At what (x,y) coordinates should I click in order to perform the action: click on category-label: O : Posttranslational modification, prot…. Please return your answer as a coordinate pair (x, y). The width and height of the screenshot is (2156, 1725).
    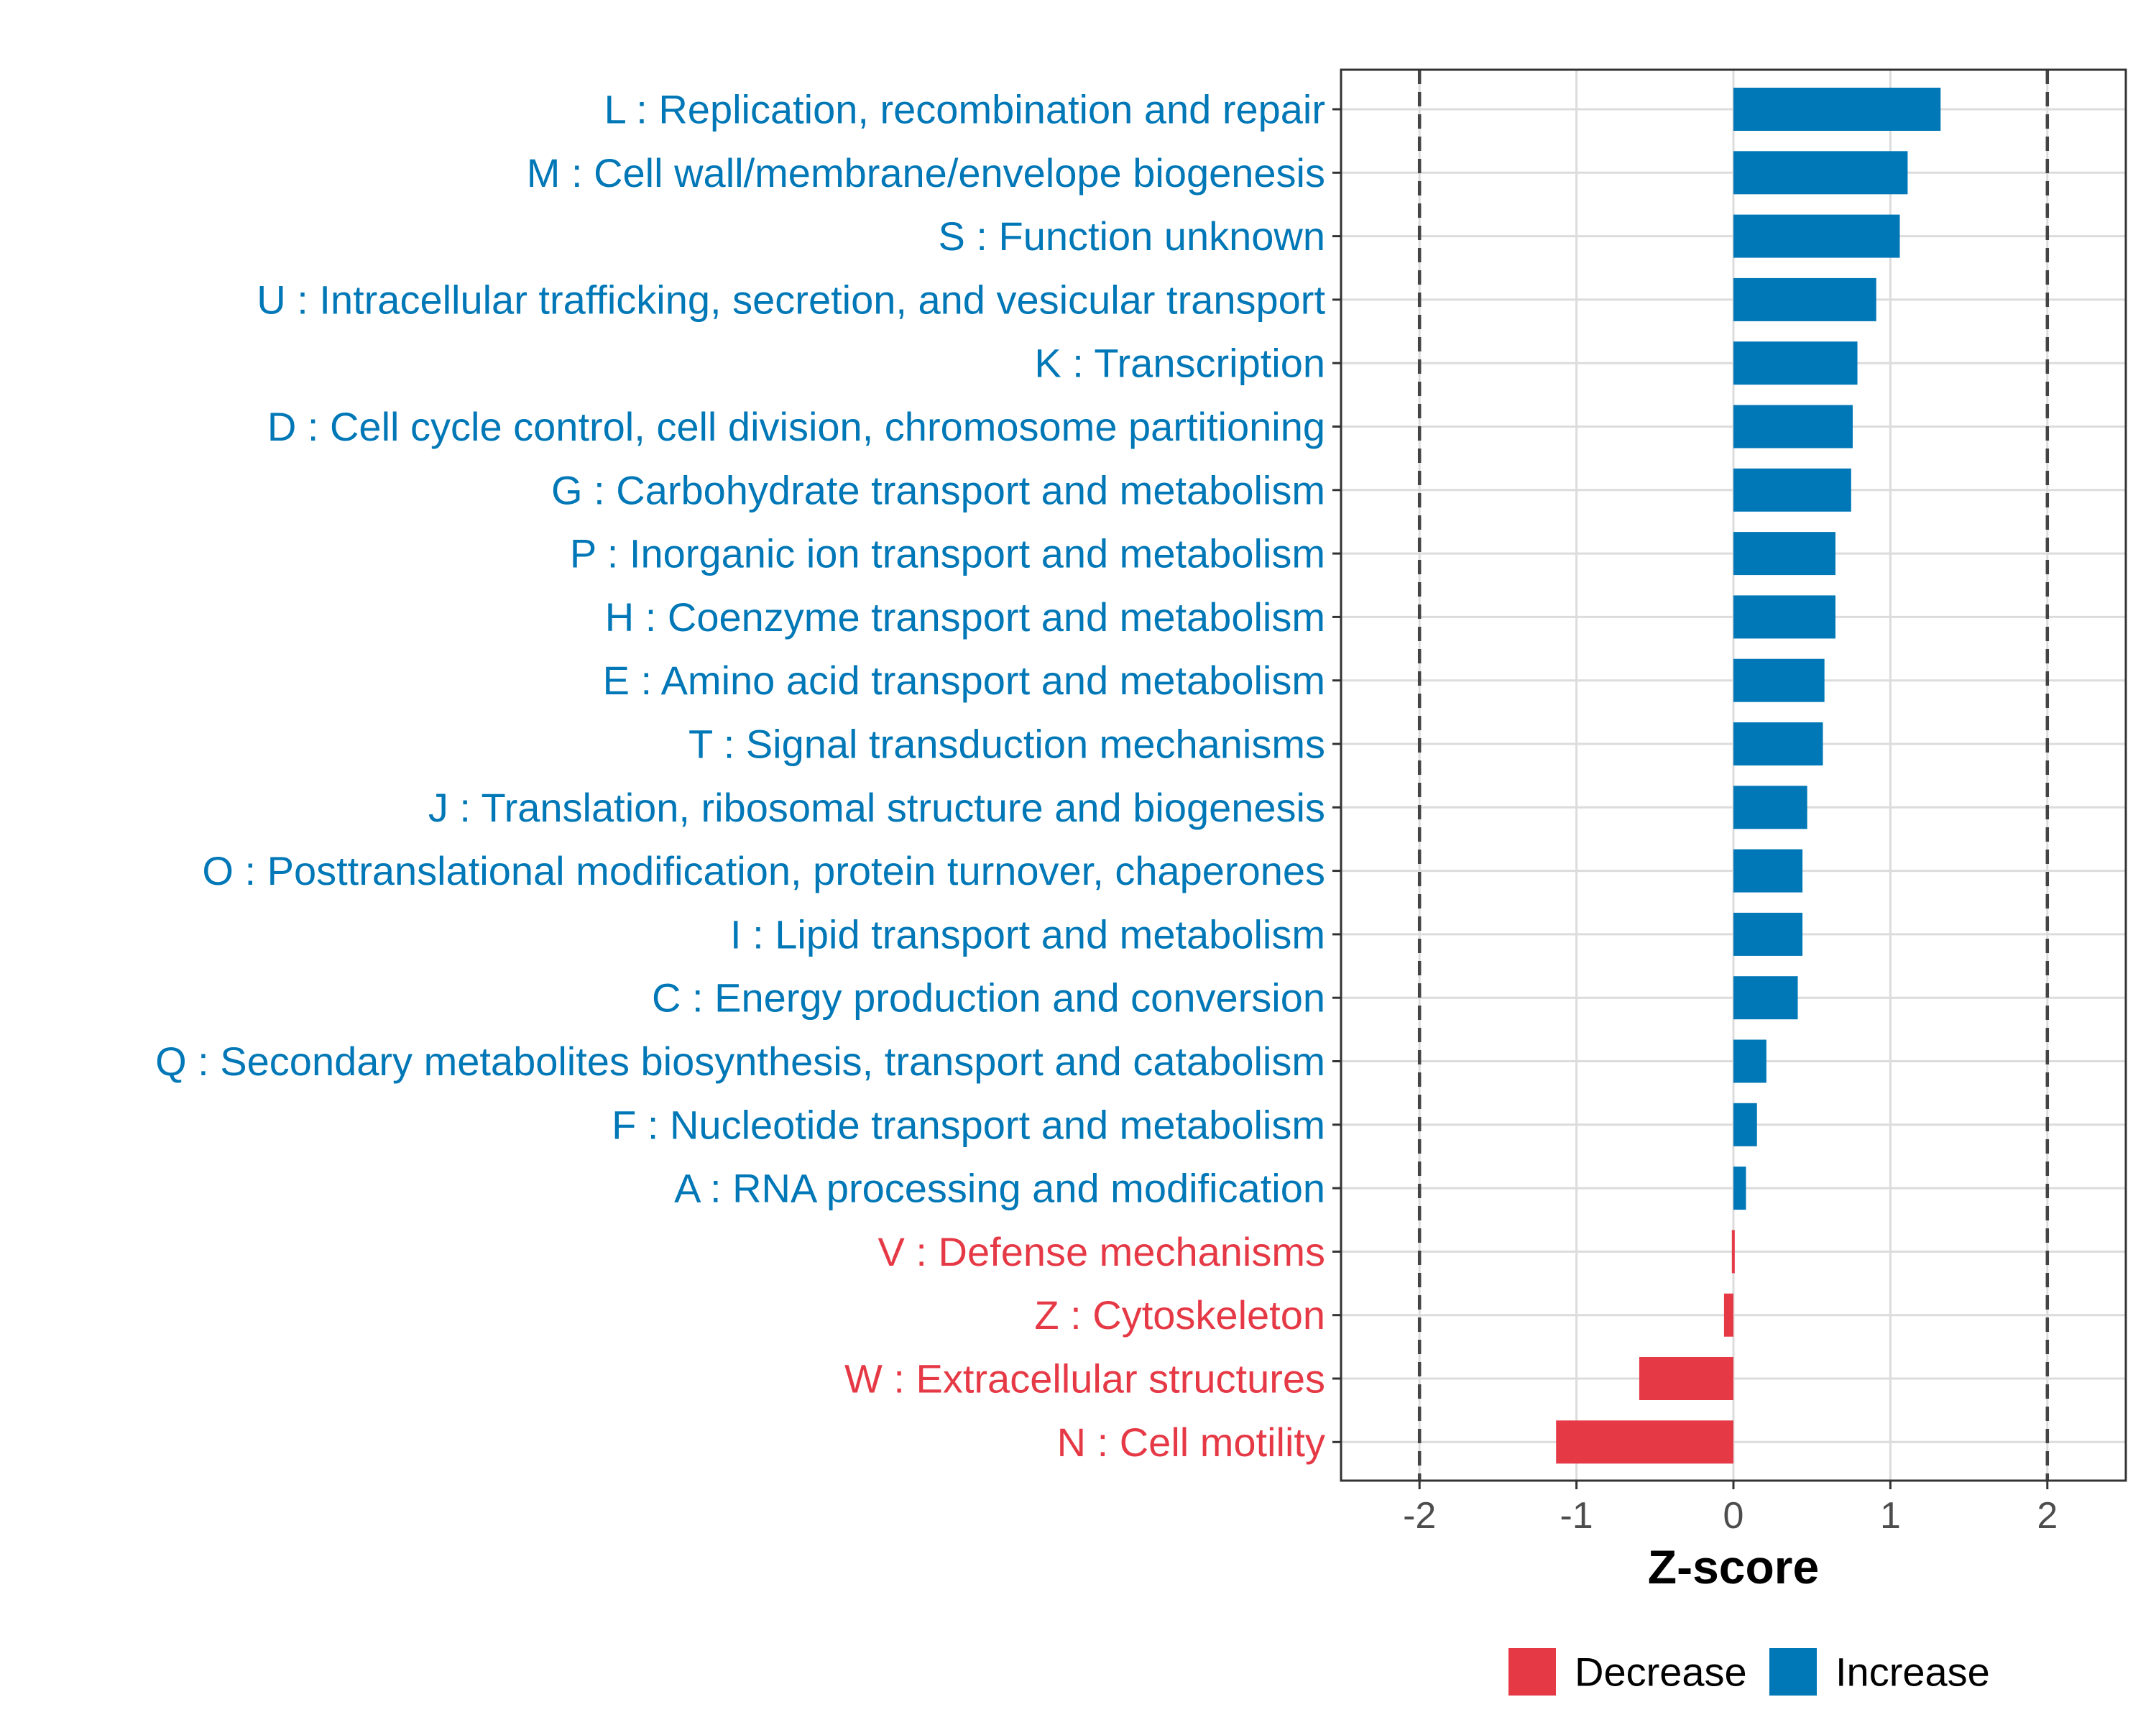
    Looking at the image, I should click on (764, 870).